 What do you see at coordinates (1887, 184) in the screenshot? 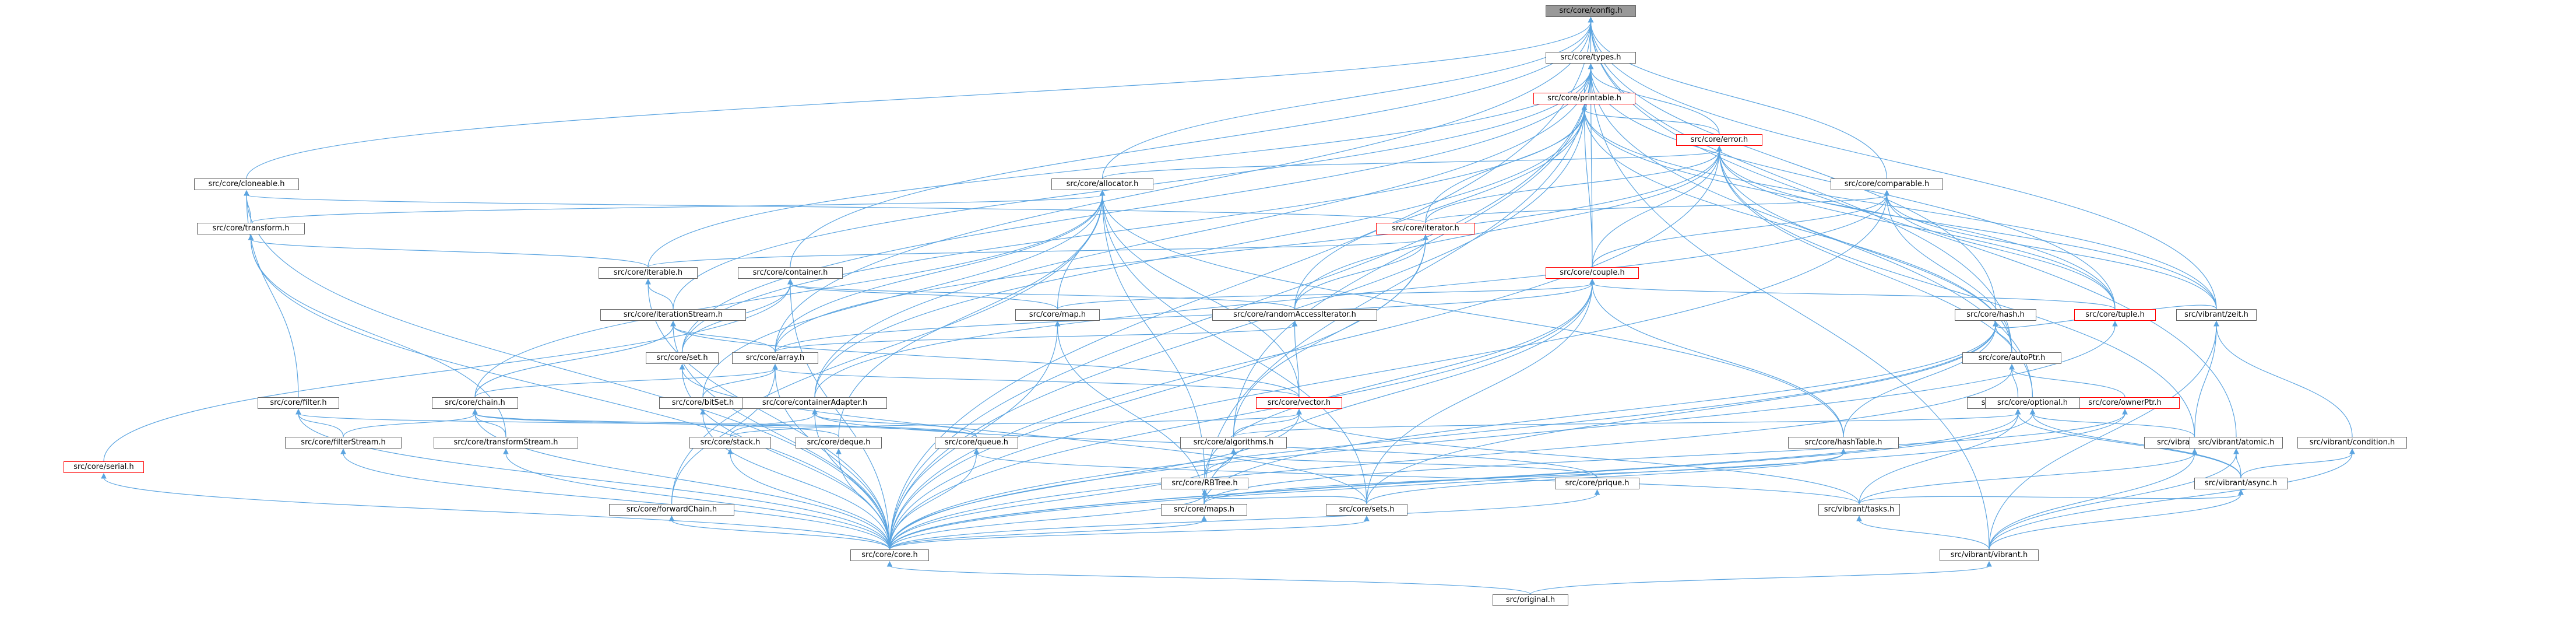
I see `node-comparable: src/core/comparable.h` at bounding box center [1887, 184].